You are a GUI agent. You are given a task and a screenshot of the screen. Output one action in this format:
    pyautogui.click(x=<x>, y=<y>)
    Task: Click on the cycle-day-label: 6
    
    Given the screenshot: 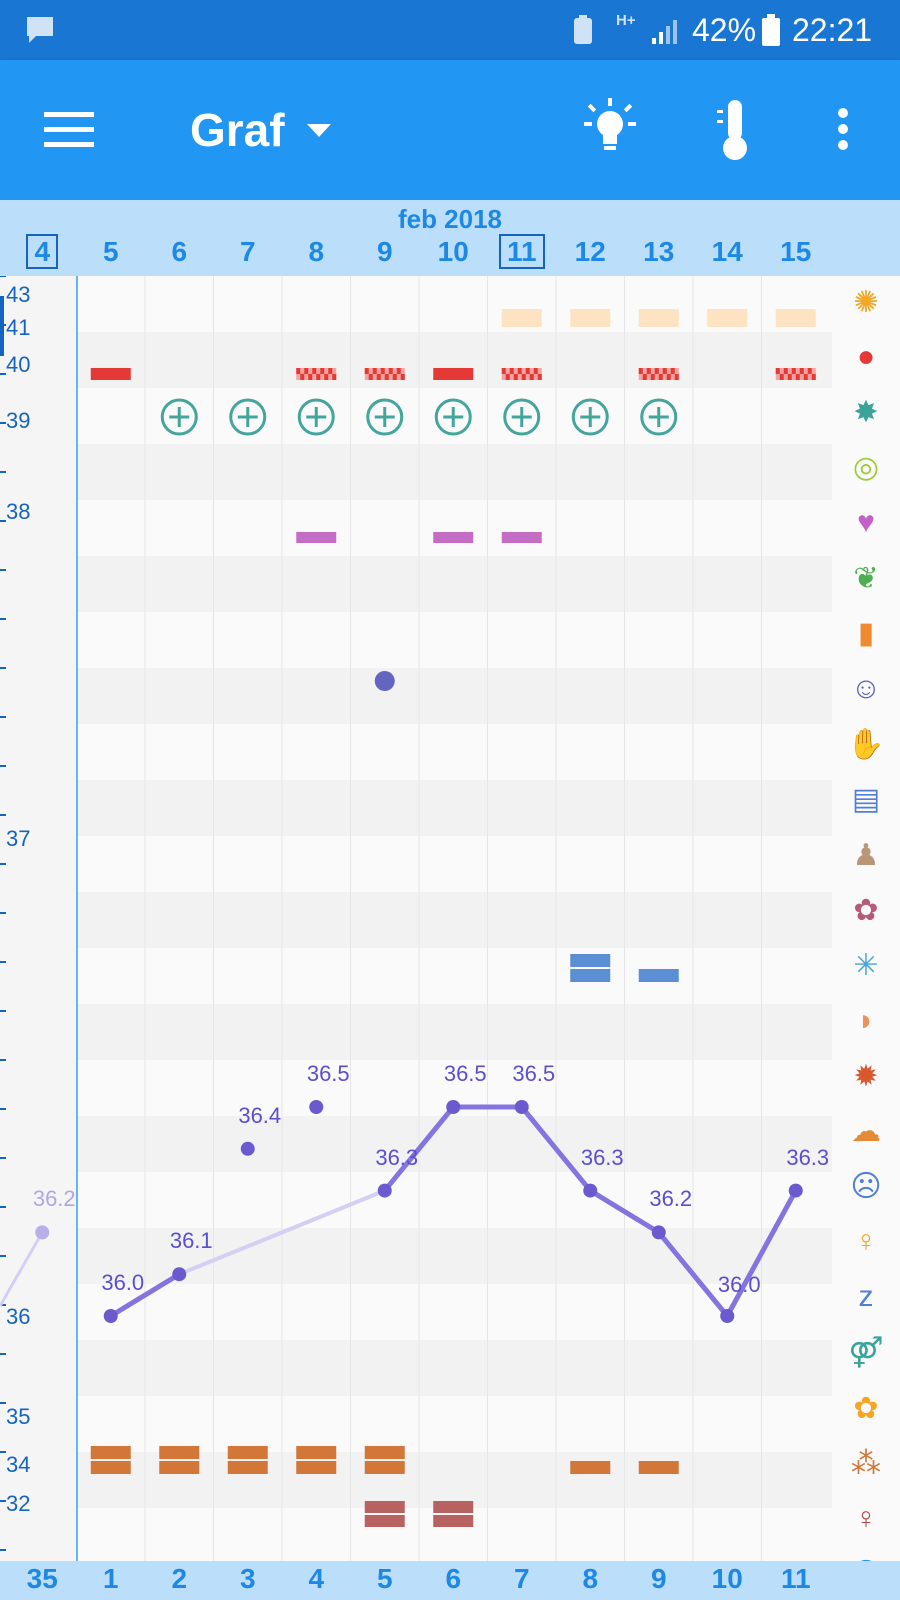 What is the action you would take?
    pyautogui.click(x=453, y=1578)
    